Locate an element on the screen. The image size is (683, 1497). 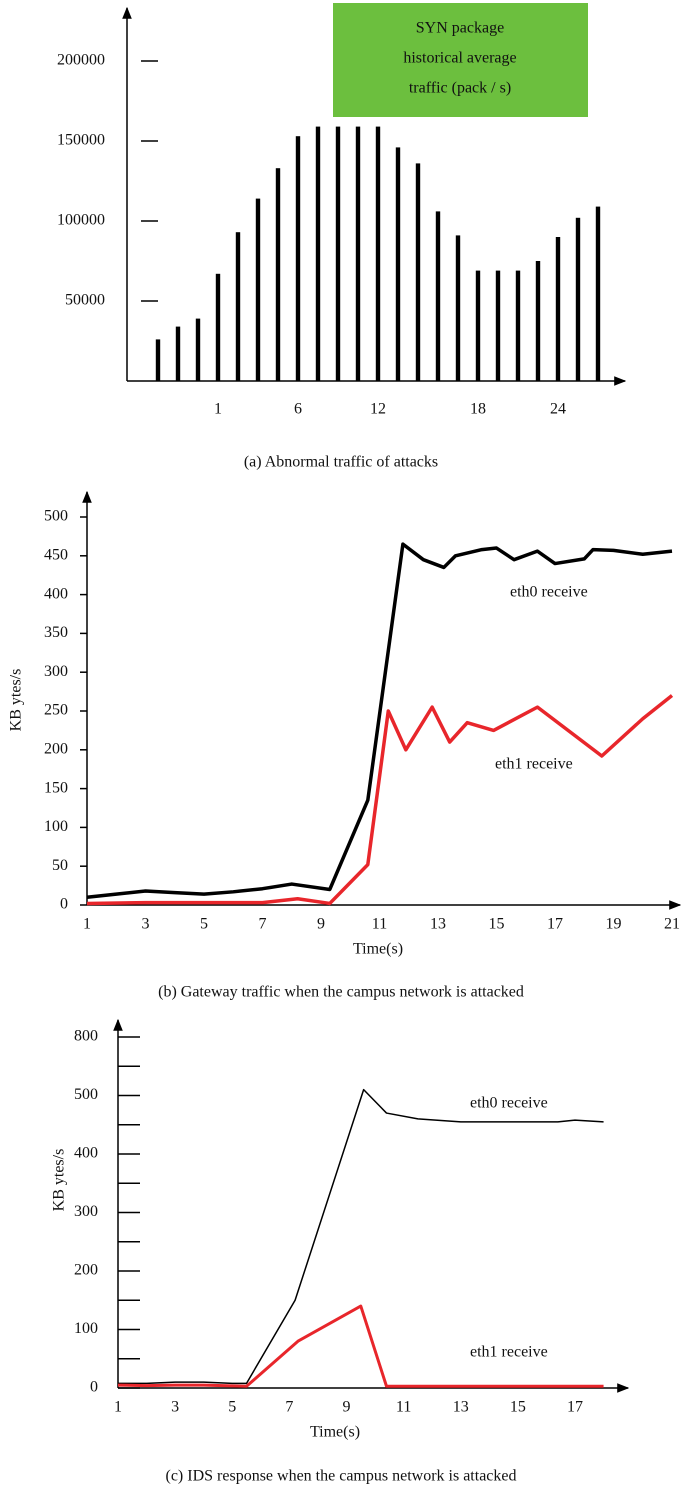
x-tick-label: 24 is located at coordinates (558, 409).